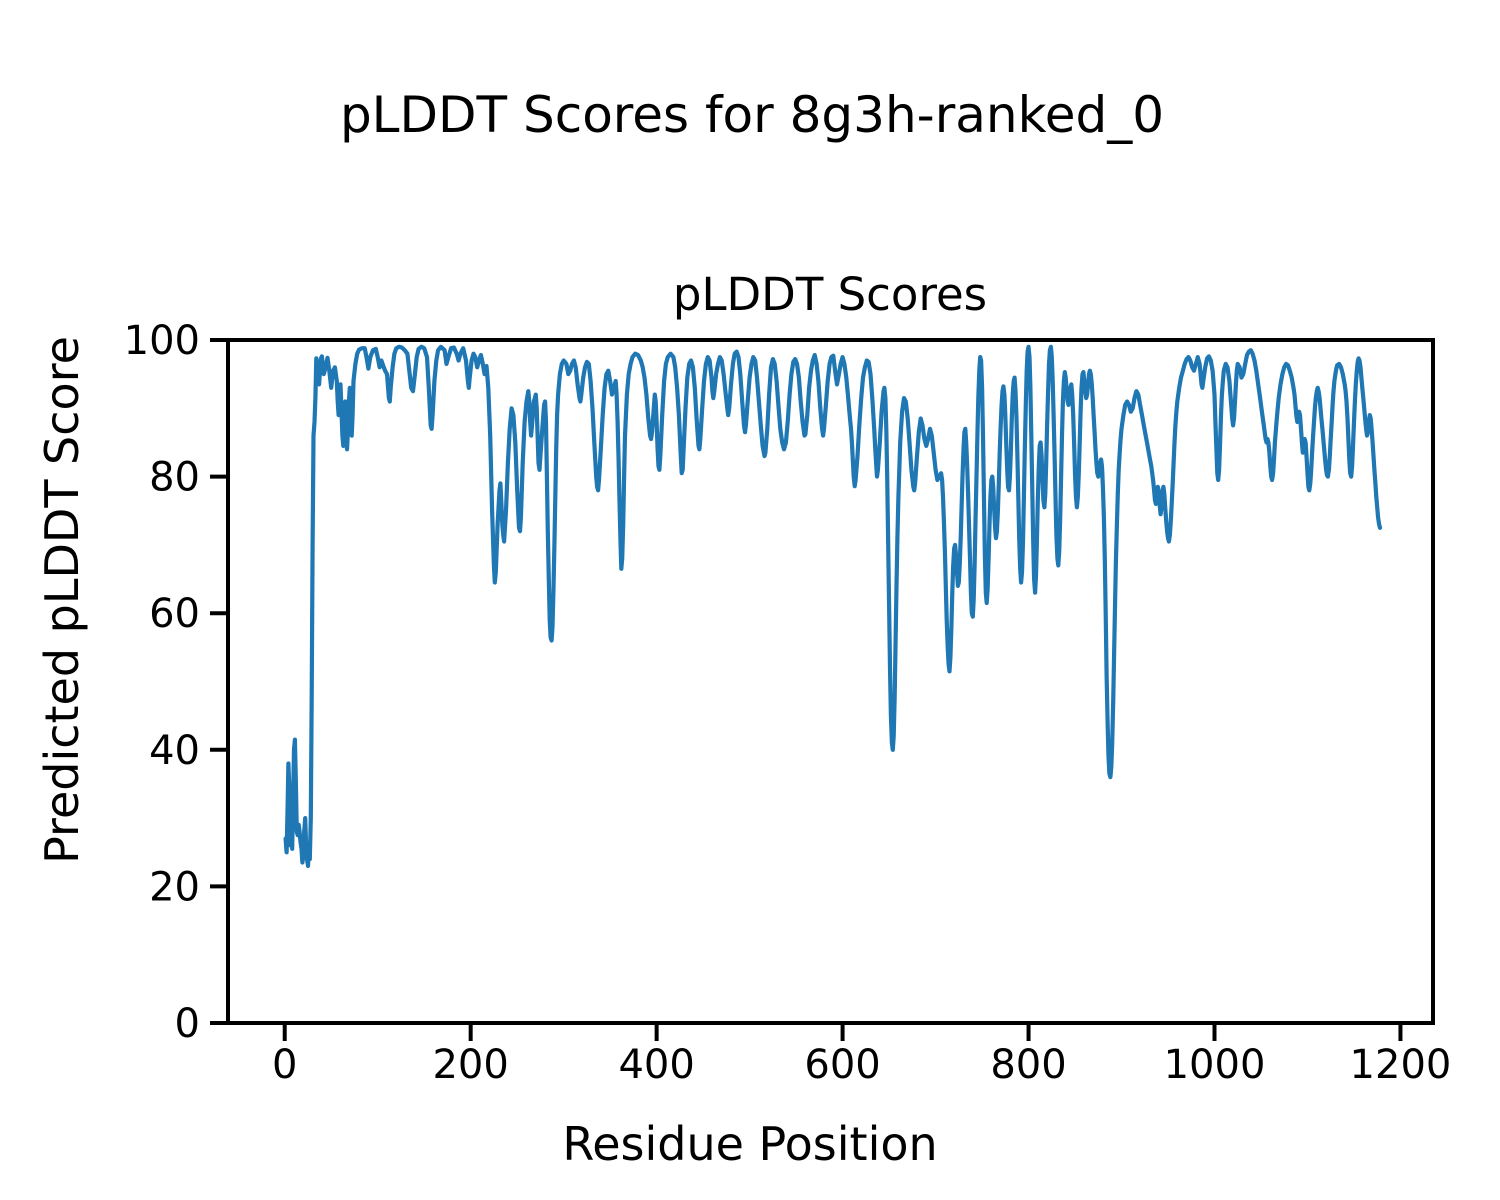 The image size is (1500, 1200). What do you see at coordinates (174, 478) in the screenshot?
I see `y-tick-label: 80` at bounding box center [174, 478].